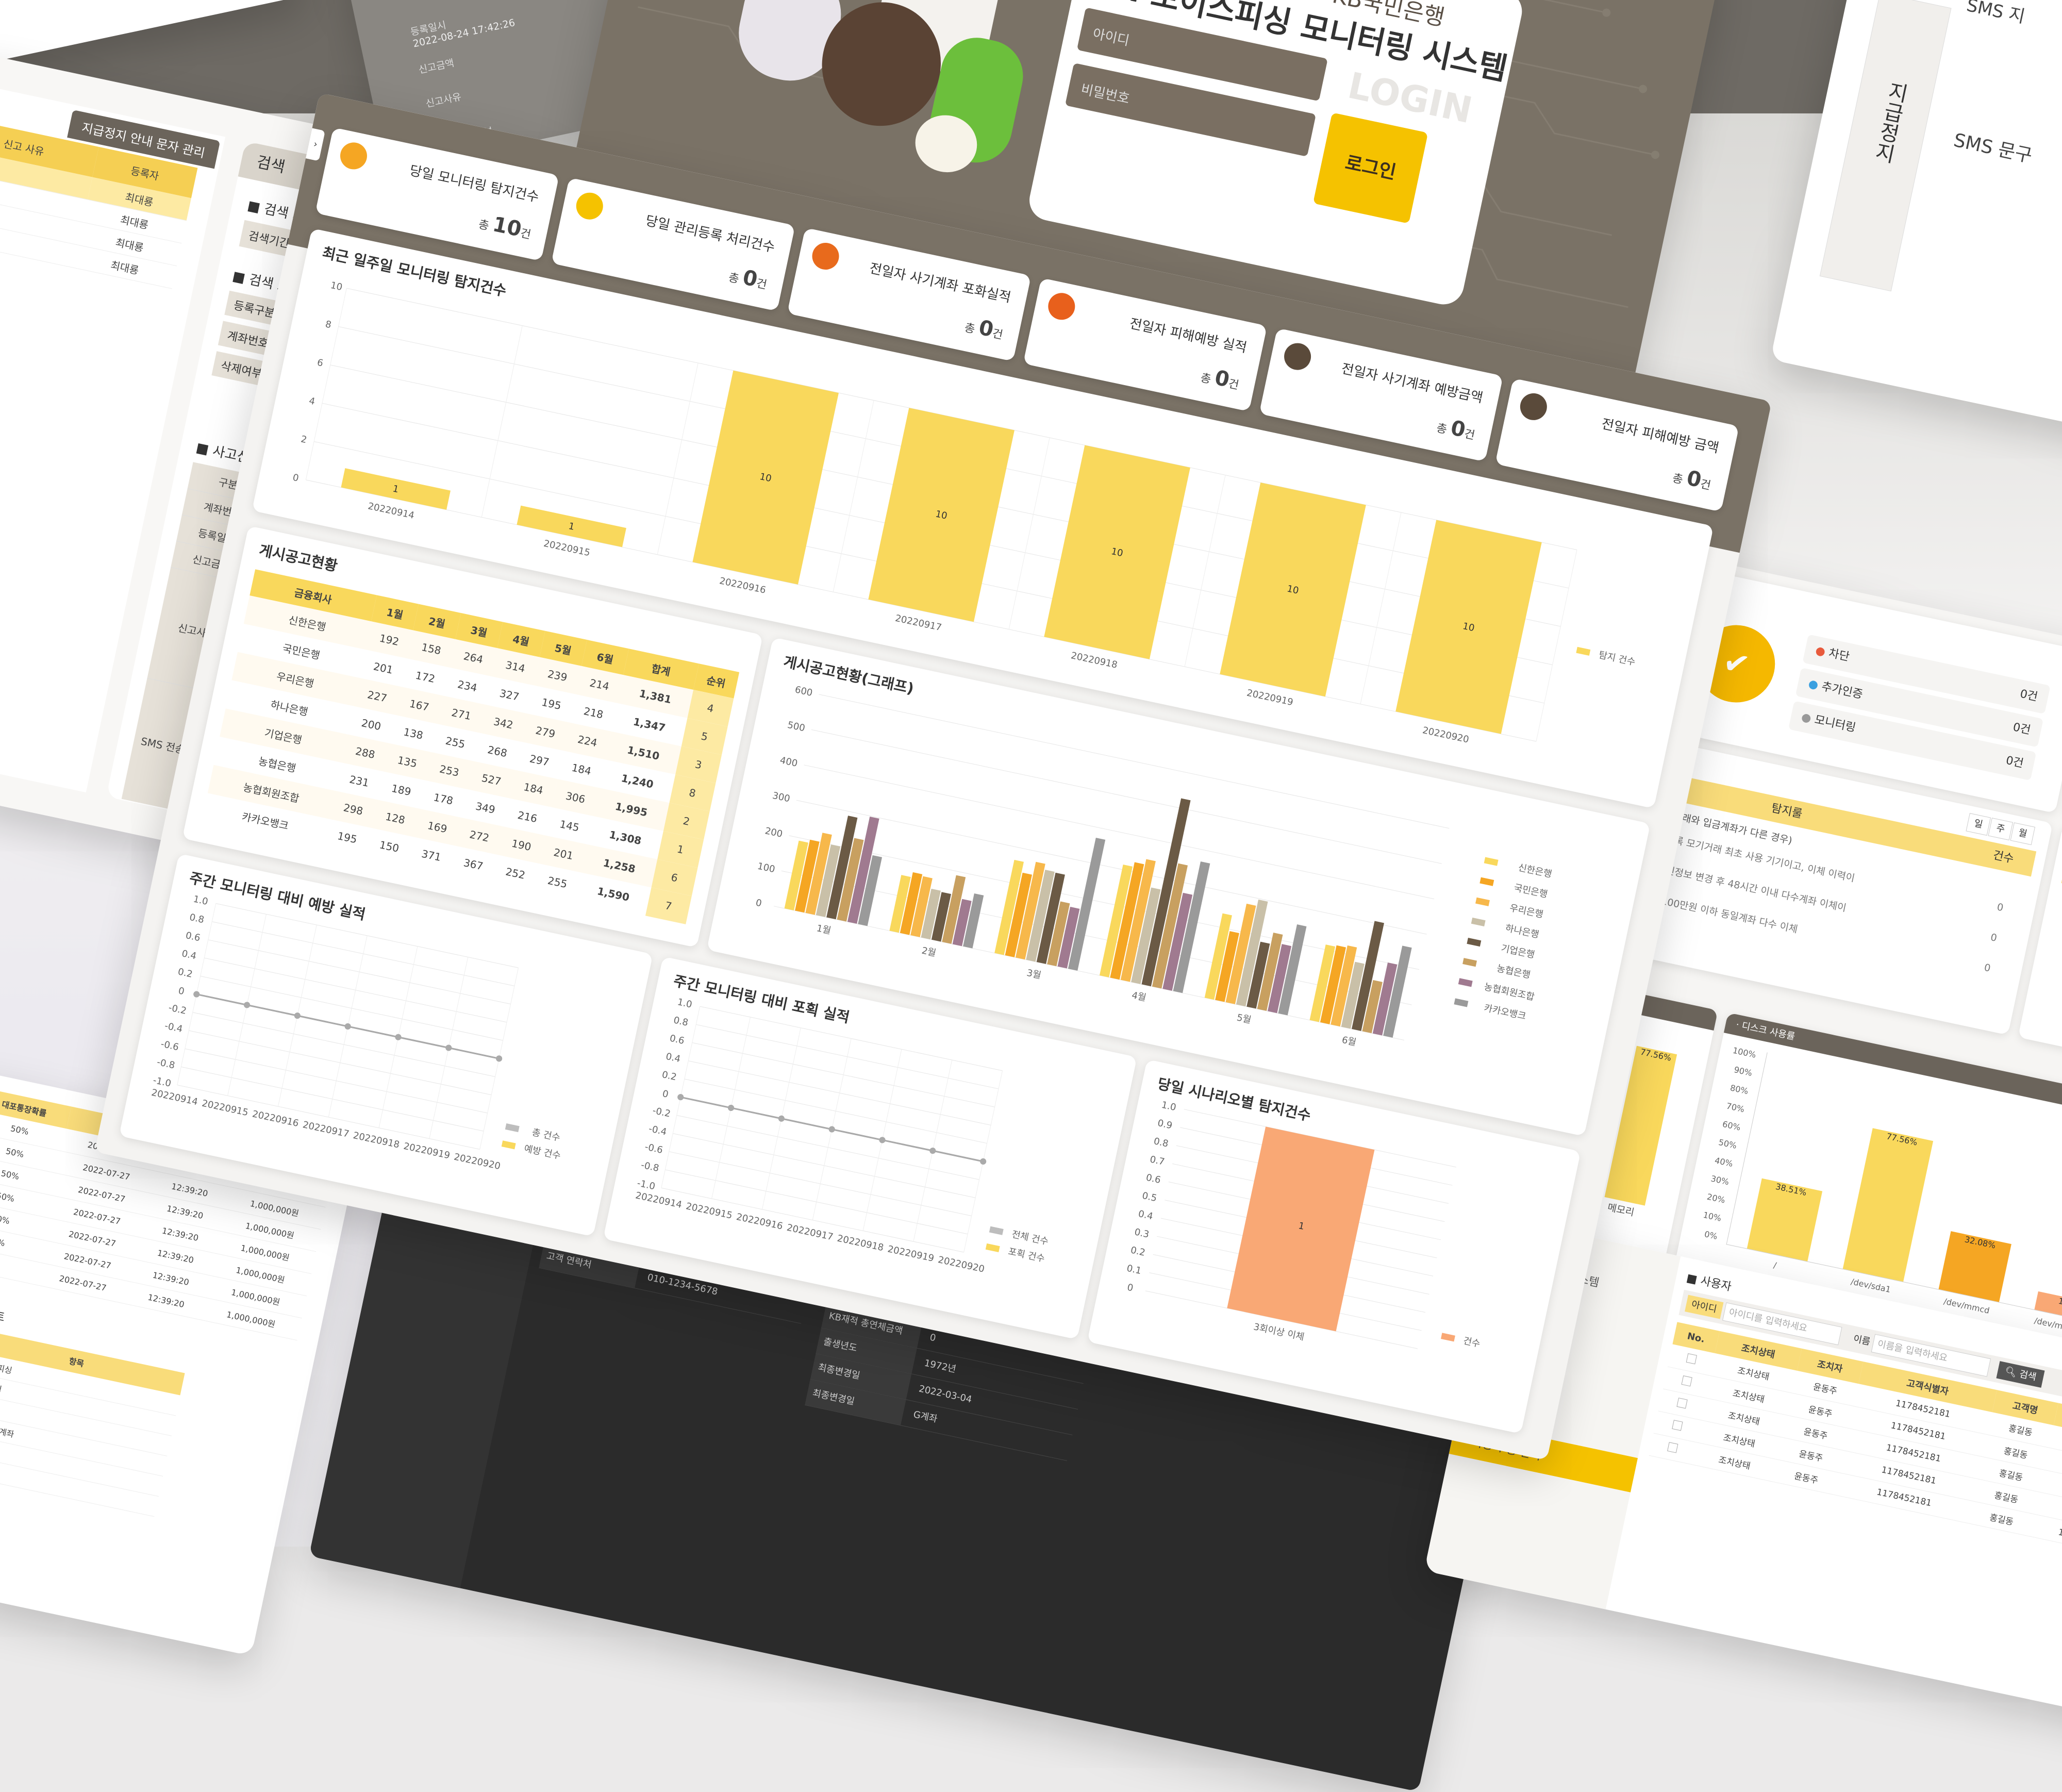 Image resolution: width=2062 pixels, height=1792 pixels. Describe the element at coordinates (1980, 1242) in the screenshot. I see `bar-value-label: 32.08%` at that location.